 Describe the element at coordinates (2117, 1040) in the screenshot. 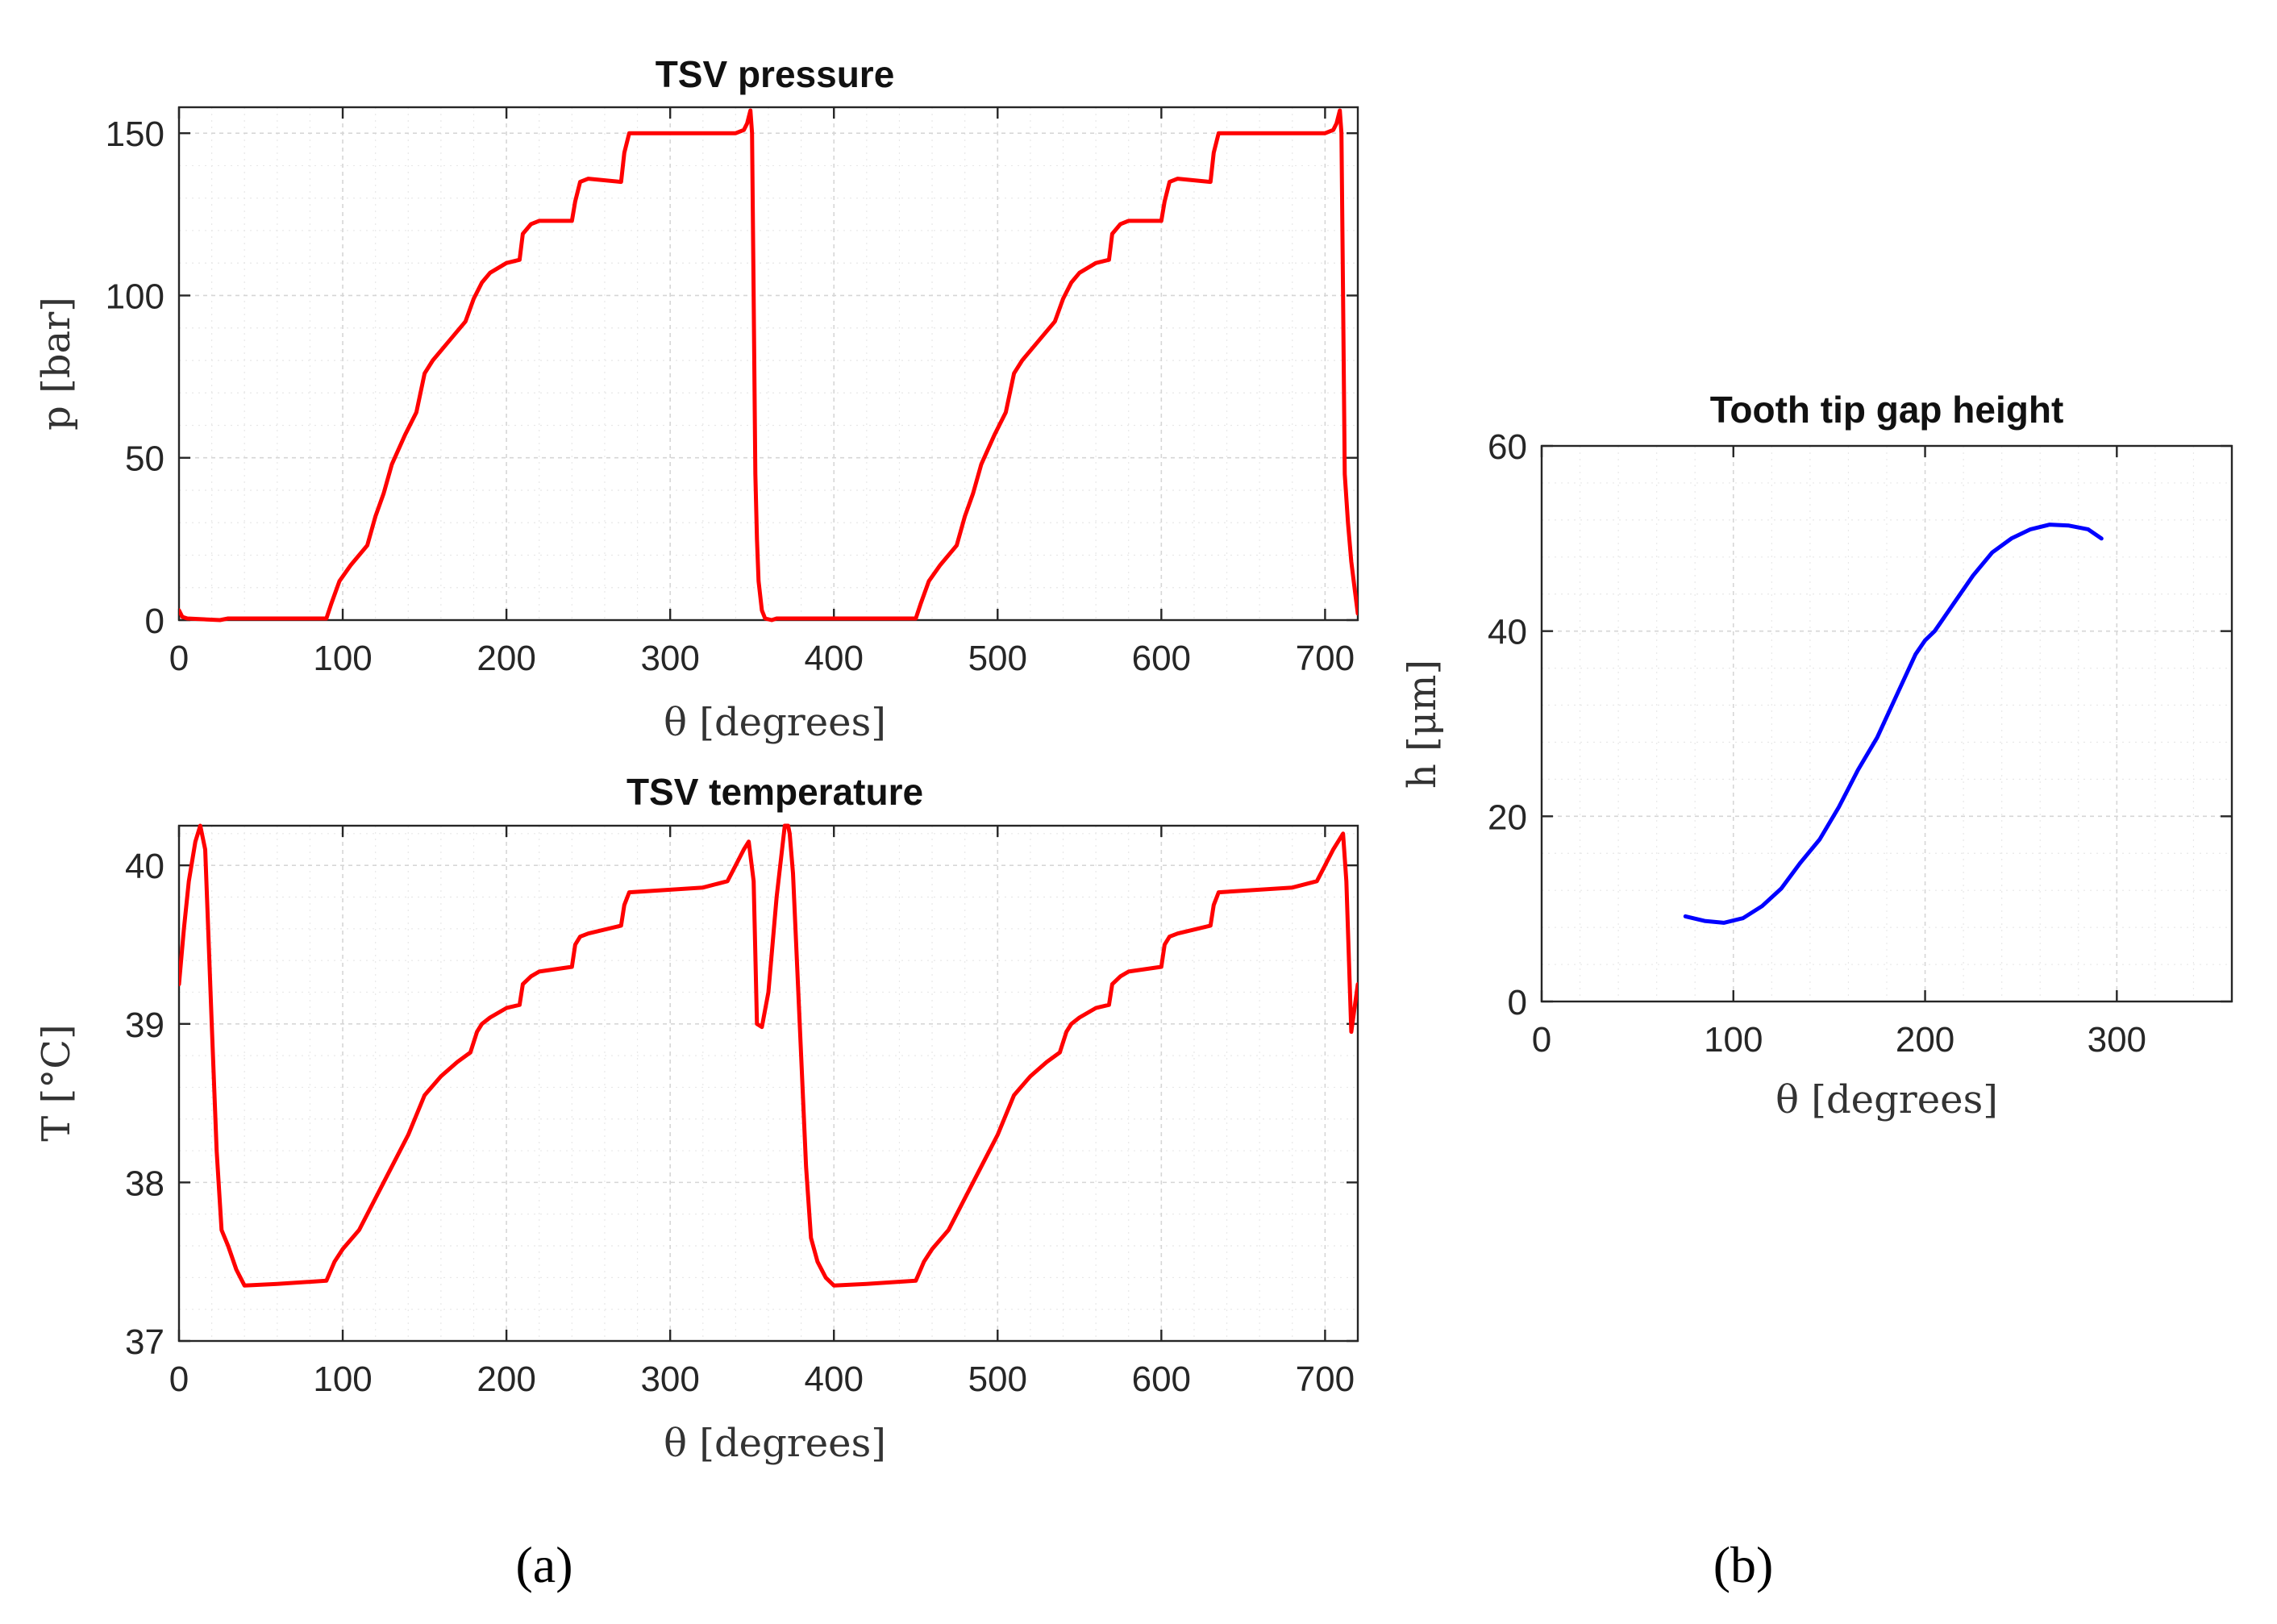

I see `gap-x-tick-label: 300` at that location.